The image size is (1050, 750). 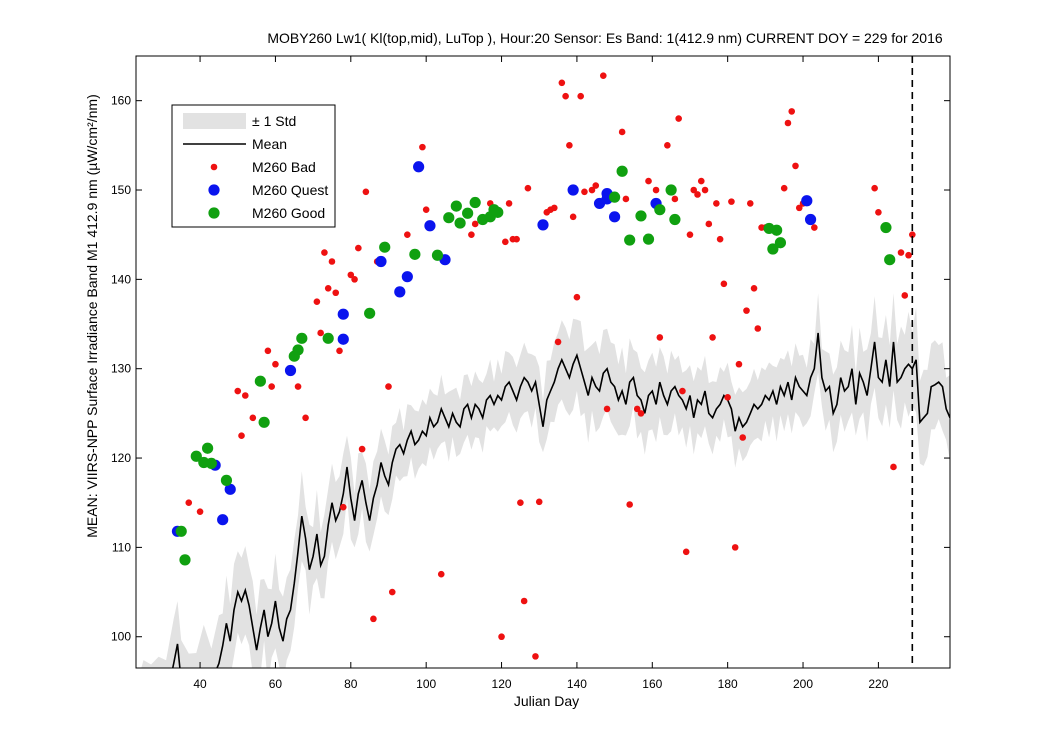 I want to click on x-tick-label: 180, so click(x=728, y=684).